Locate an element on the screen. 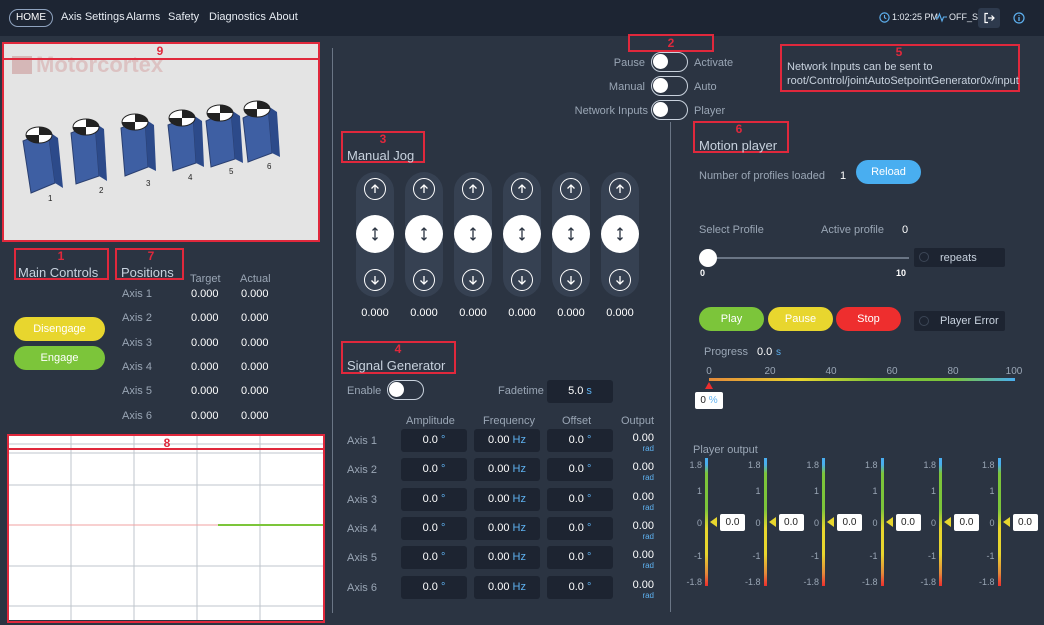 Image resolution: width=1044 pixels, height=625 pixels. axis-label-3: 3 is located at coordinates (148, 183).